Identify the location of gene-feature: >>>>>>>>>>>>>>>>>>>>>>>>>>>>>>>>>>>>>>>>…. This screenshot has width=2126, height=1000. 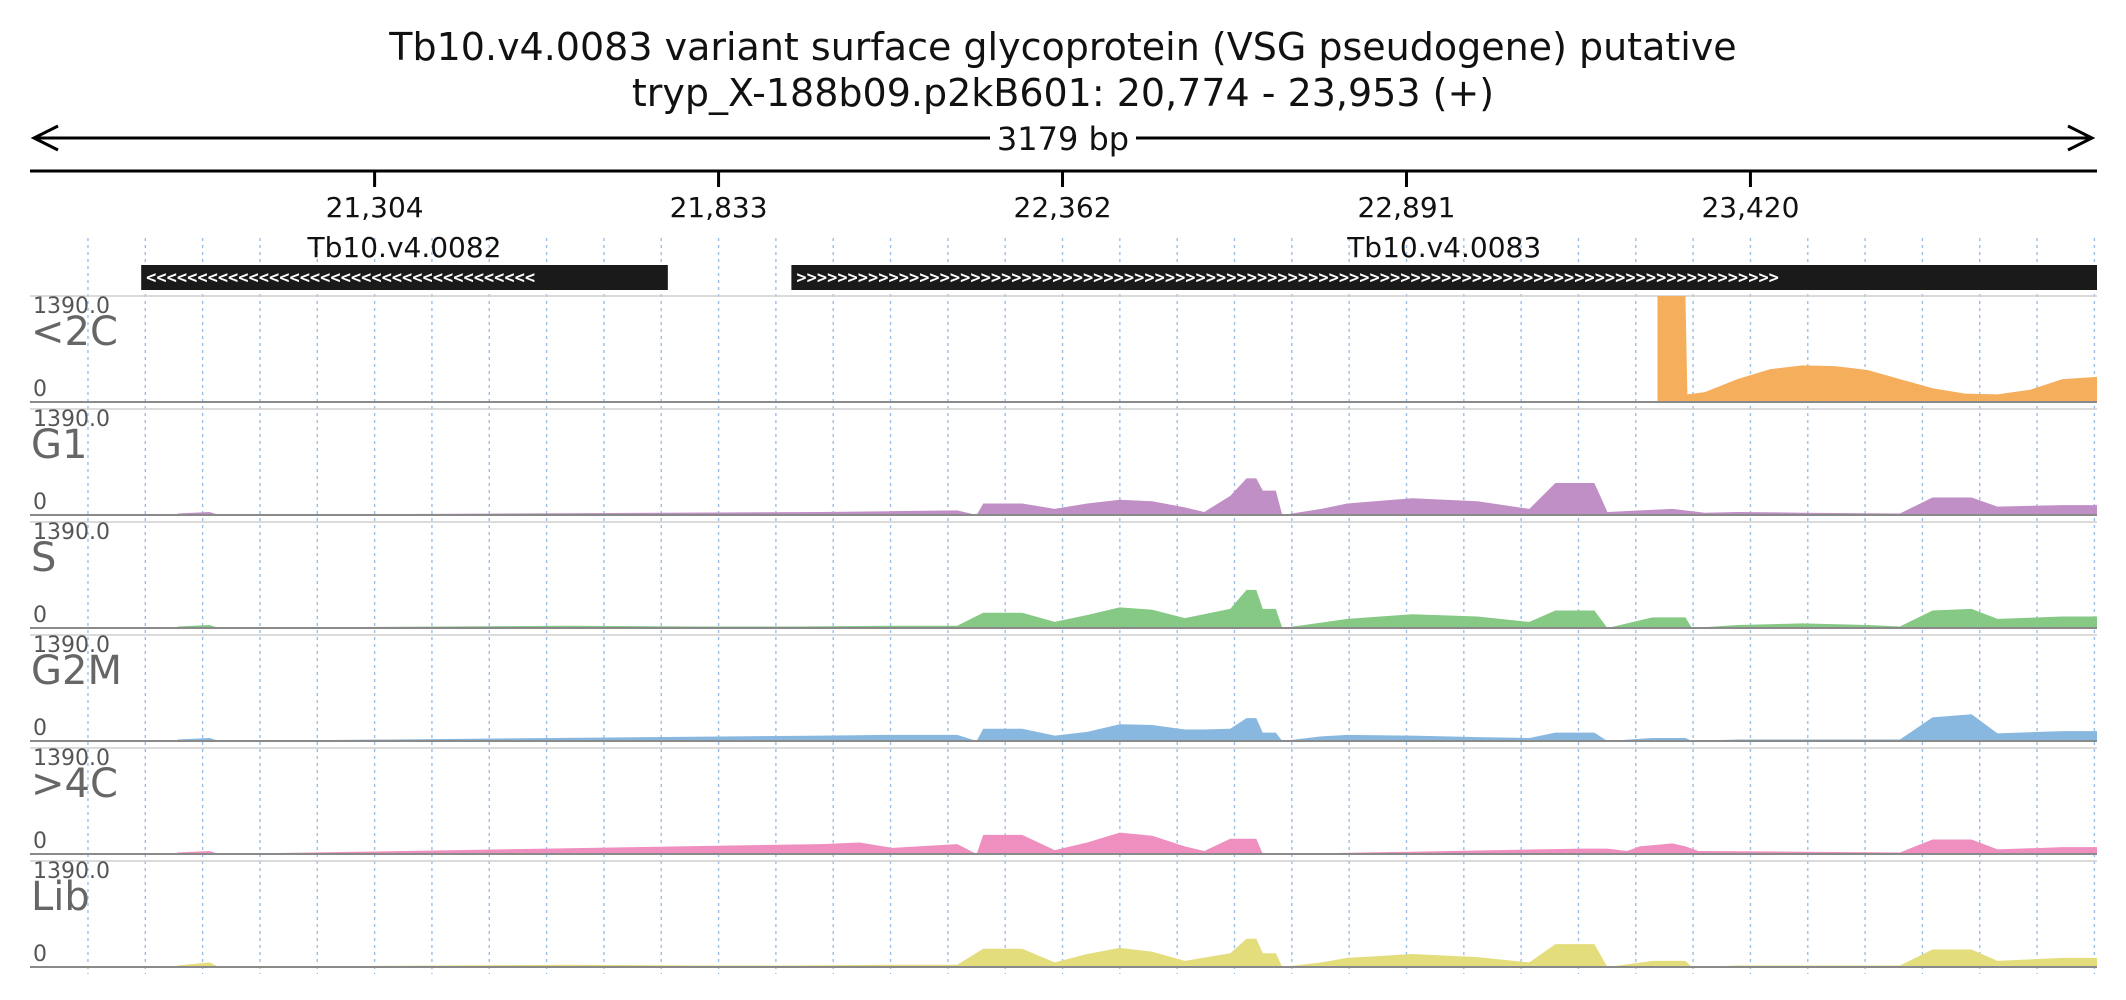
(1444, 260).